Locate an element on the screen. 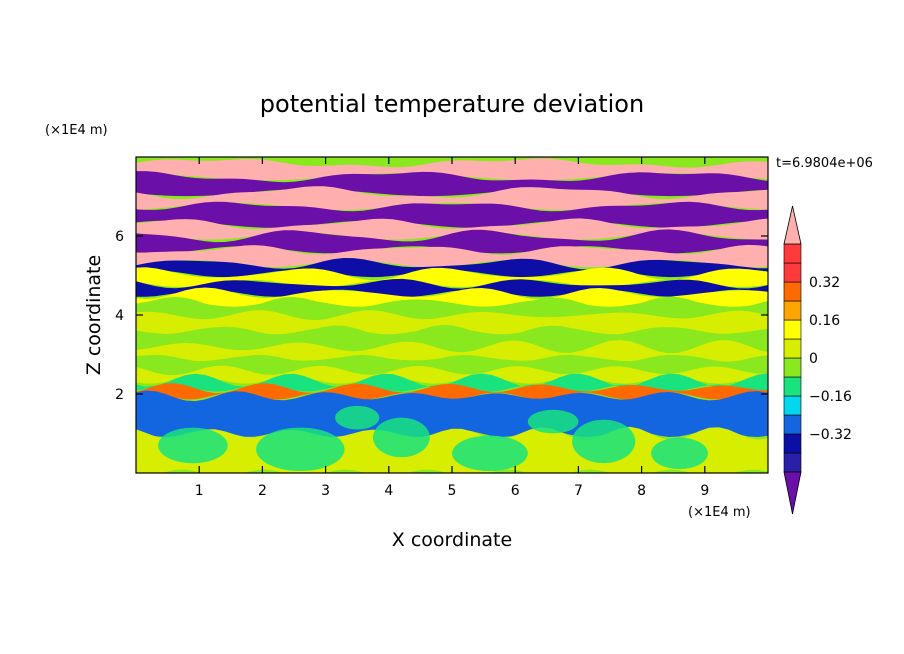 Image resolution: width=904 pixels, height=654 pixels. x-tick-label: 7 is located at coordinates (578, 491).